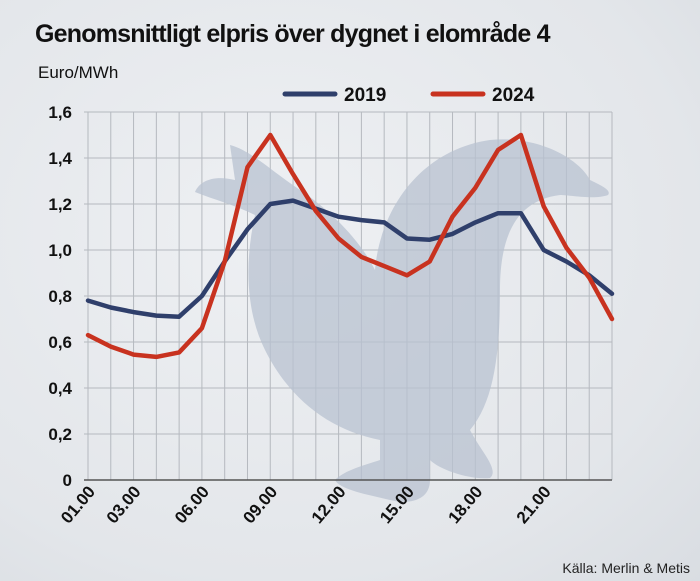 The width and height of the screenshot is (700, 581). I want to click on legend-label-2024: 2024, so click(513, 95).